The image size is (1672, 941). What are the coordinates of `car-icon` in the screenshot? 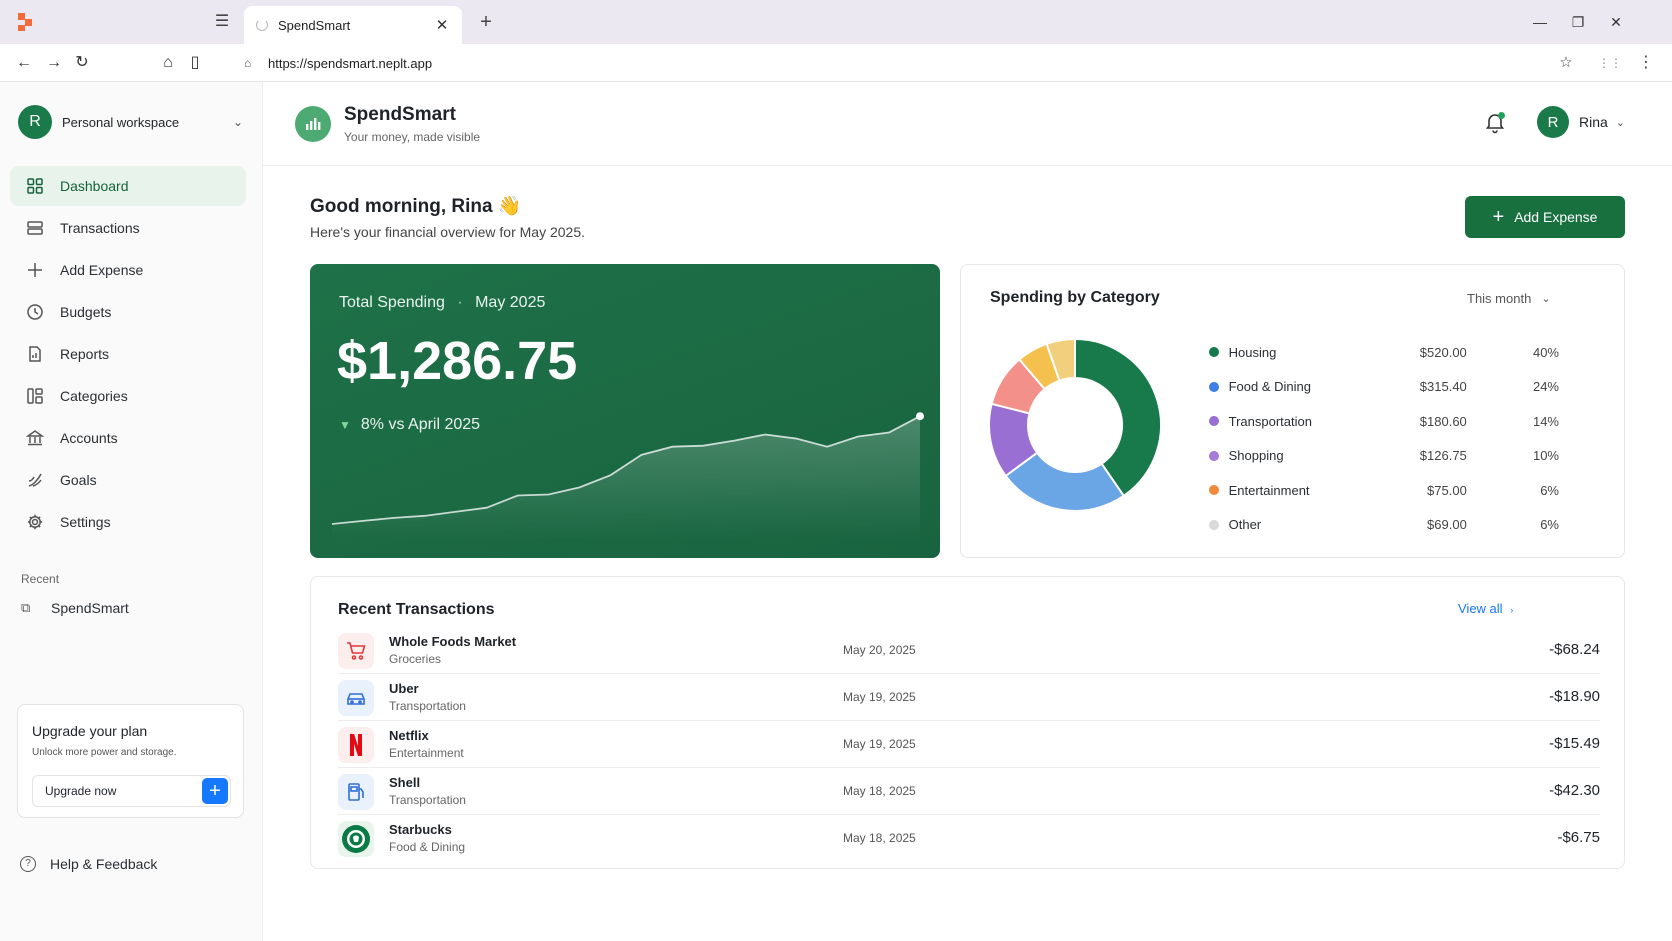 It's located at (356, 698).